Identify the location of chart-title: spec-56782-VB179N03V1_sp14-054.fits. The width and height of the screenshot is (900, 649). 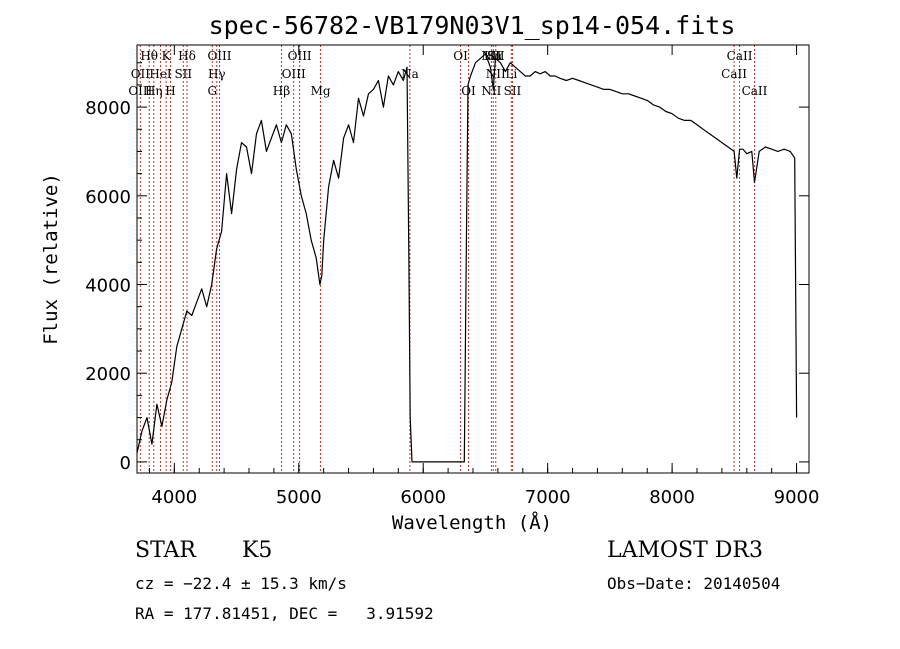
(472, 25).